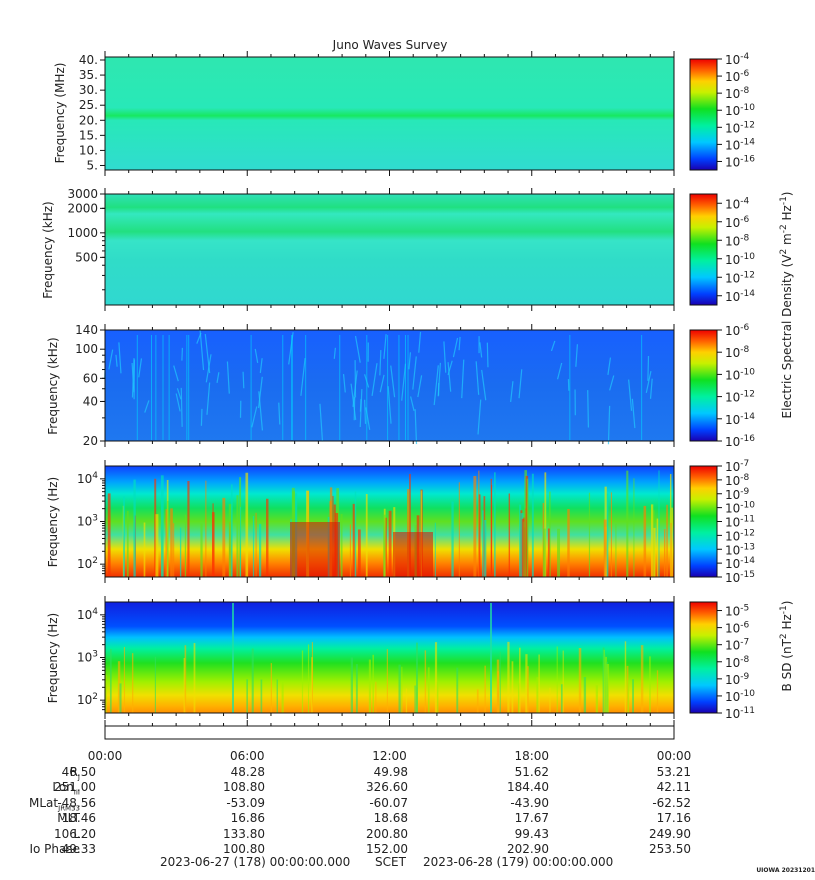  What do you see at coordinates (785, 870) in the screenshot?
I see `footer-credit: UIOWA 20231201` at bounding box center [785, 870].